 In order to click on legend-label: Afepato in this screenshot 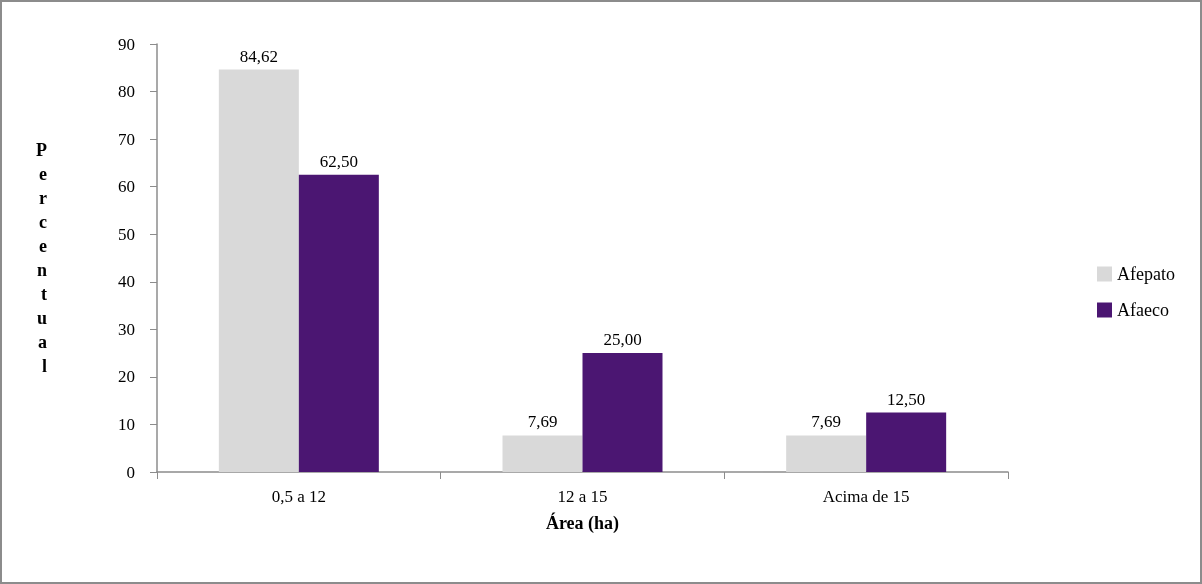, I will do `click(1146, 274)`.